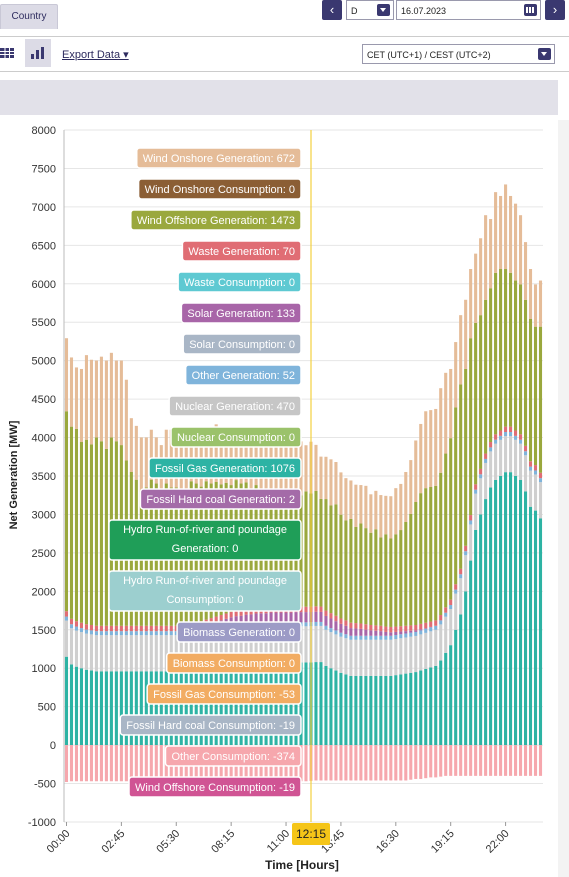 This screenshot has height=877, width=569. Describe the element at coordinates (11, 53) in the screenshot. I see `table-view-button` at that location.